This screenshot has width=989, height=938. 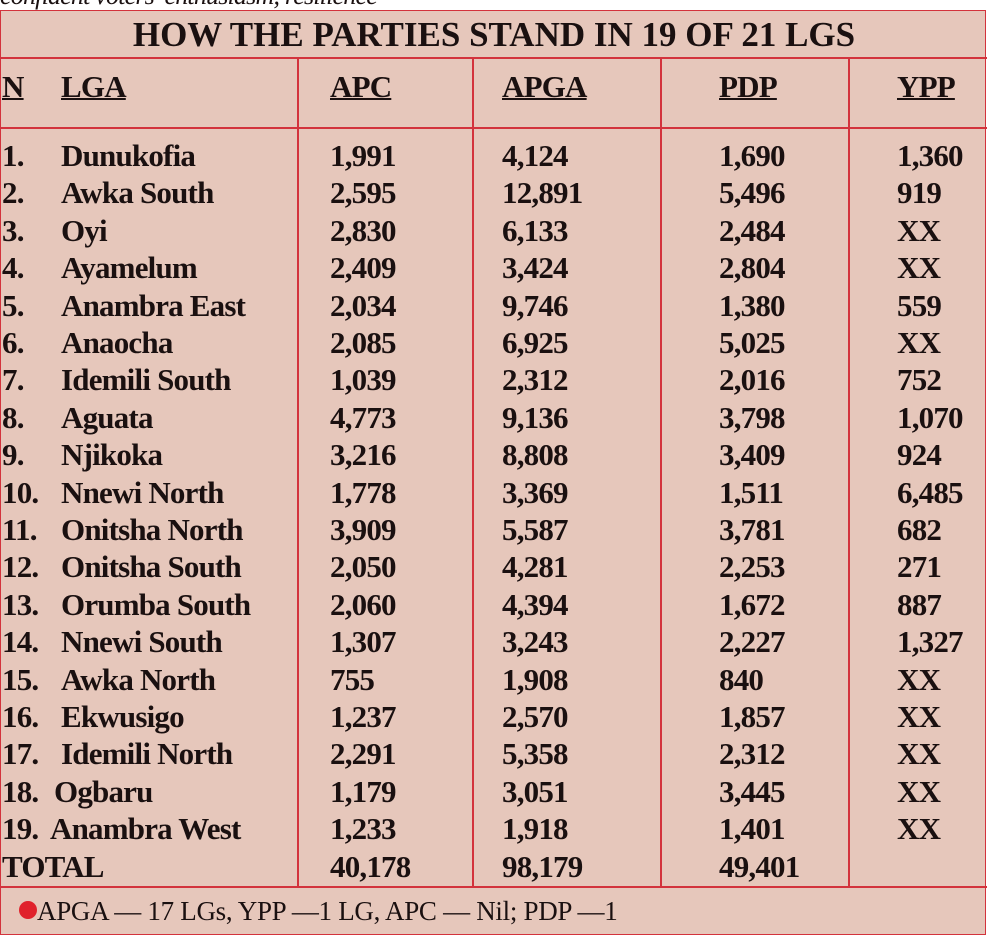 What do you see at coordinates (363, 268) in the screenshot?
I see `cell: 2,409` at bounding box center [363, 268].